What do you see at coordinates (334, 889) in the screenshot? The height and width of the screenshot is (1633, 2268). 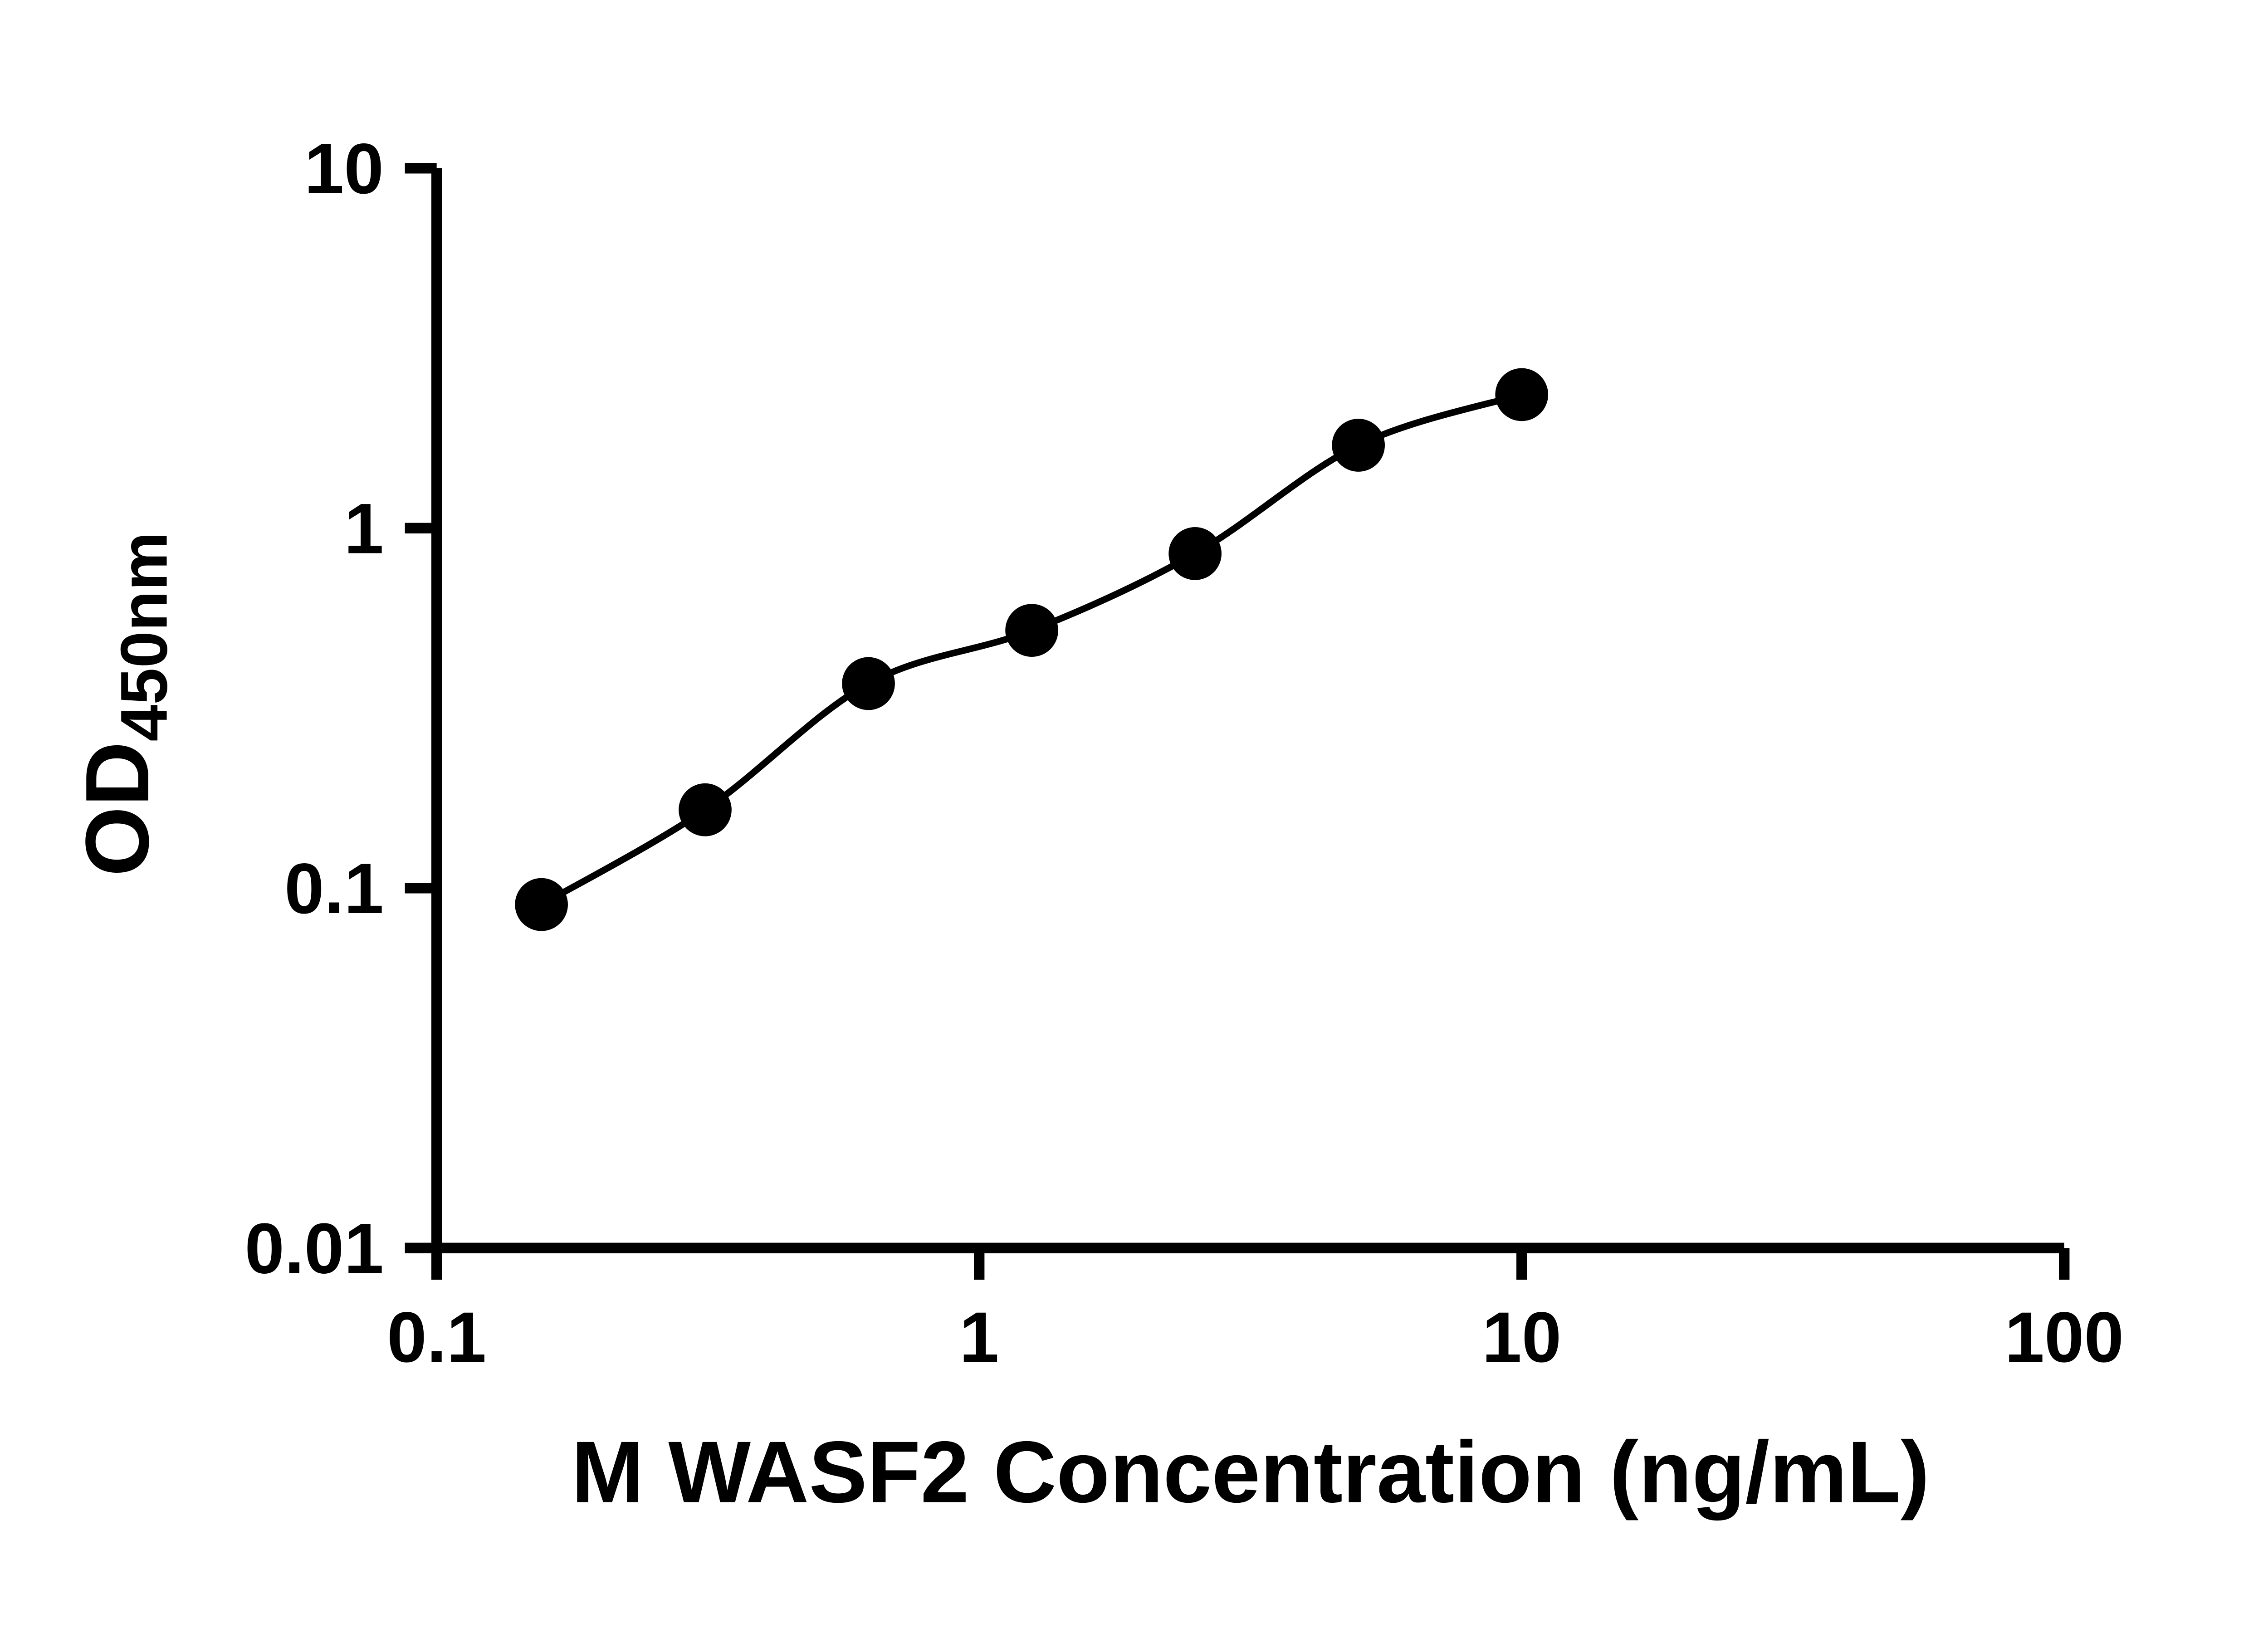 I see `y-tick-label: 0.1` at bounding box center [334, 889].